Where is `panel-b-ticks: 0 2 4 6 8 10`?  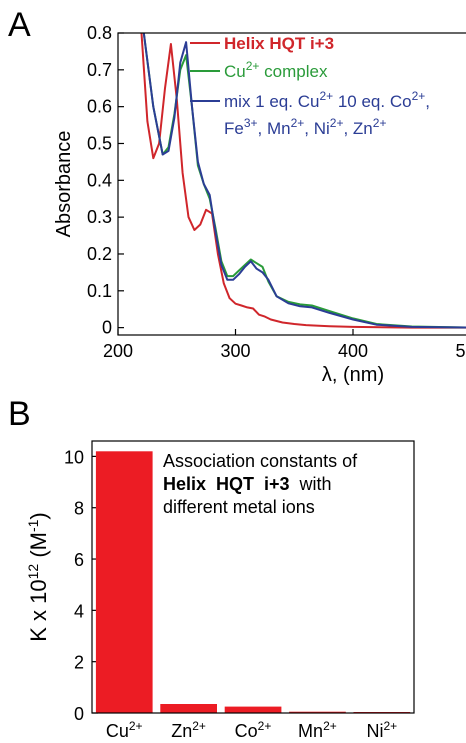 panel-b-ticks: 0 2 4 6 8 10 is located at coordinates (81, 585).